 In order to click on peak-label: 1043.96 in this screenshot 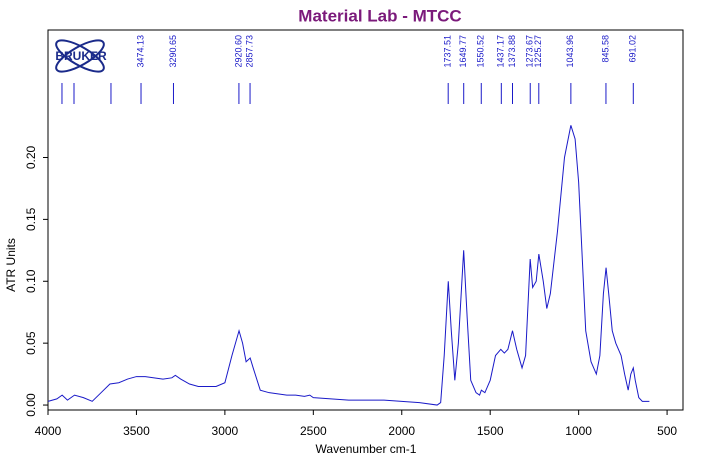, I will do `click(570, 51)`.